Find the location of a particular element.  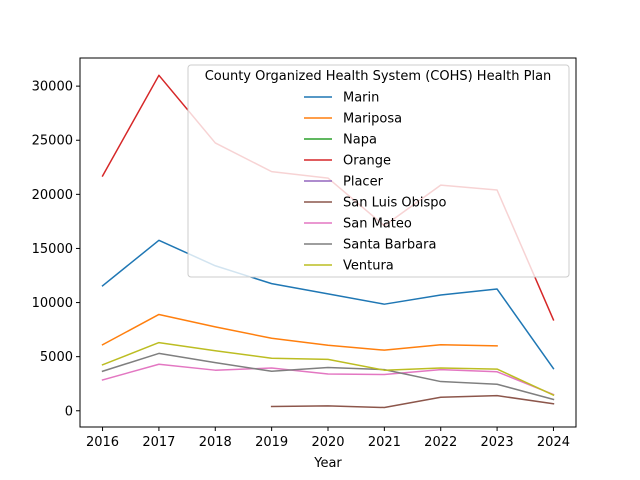

legend-item: Marin is located at coordinates (341, 98).